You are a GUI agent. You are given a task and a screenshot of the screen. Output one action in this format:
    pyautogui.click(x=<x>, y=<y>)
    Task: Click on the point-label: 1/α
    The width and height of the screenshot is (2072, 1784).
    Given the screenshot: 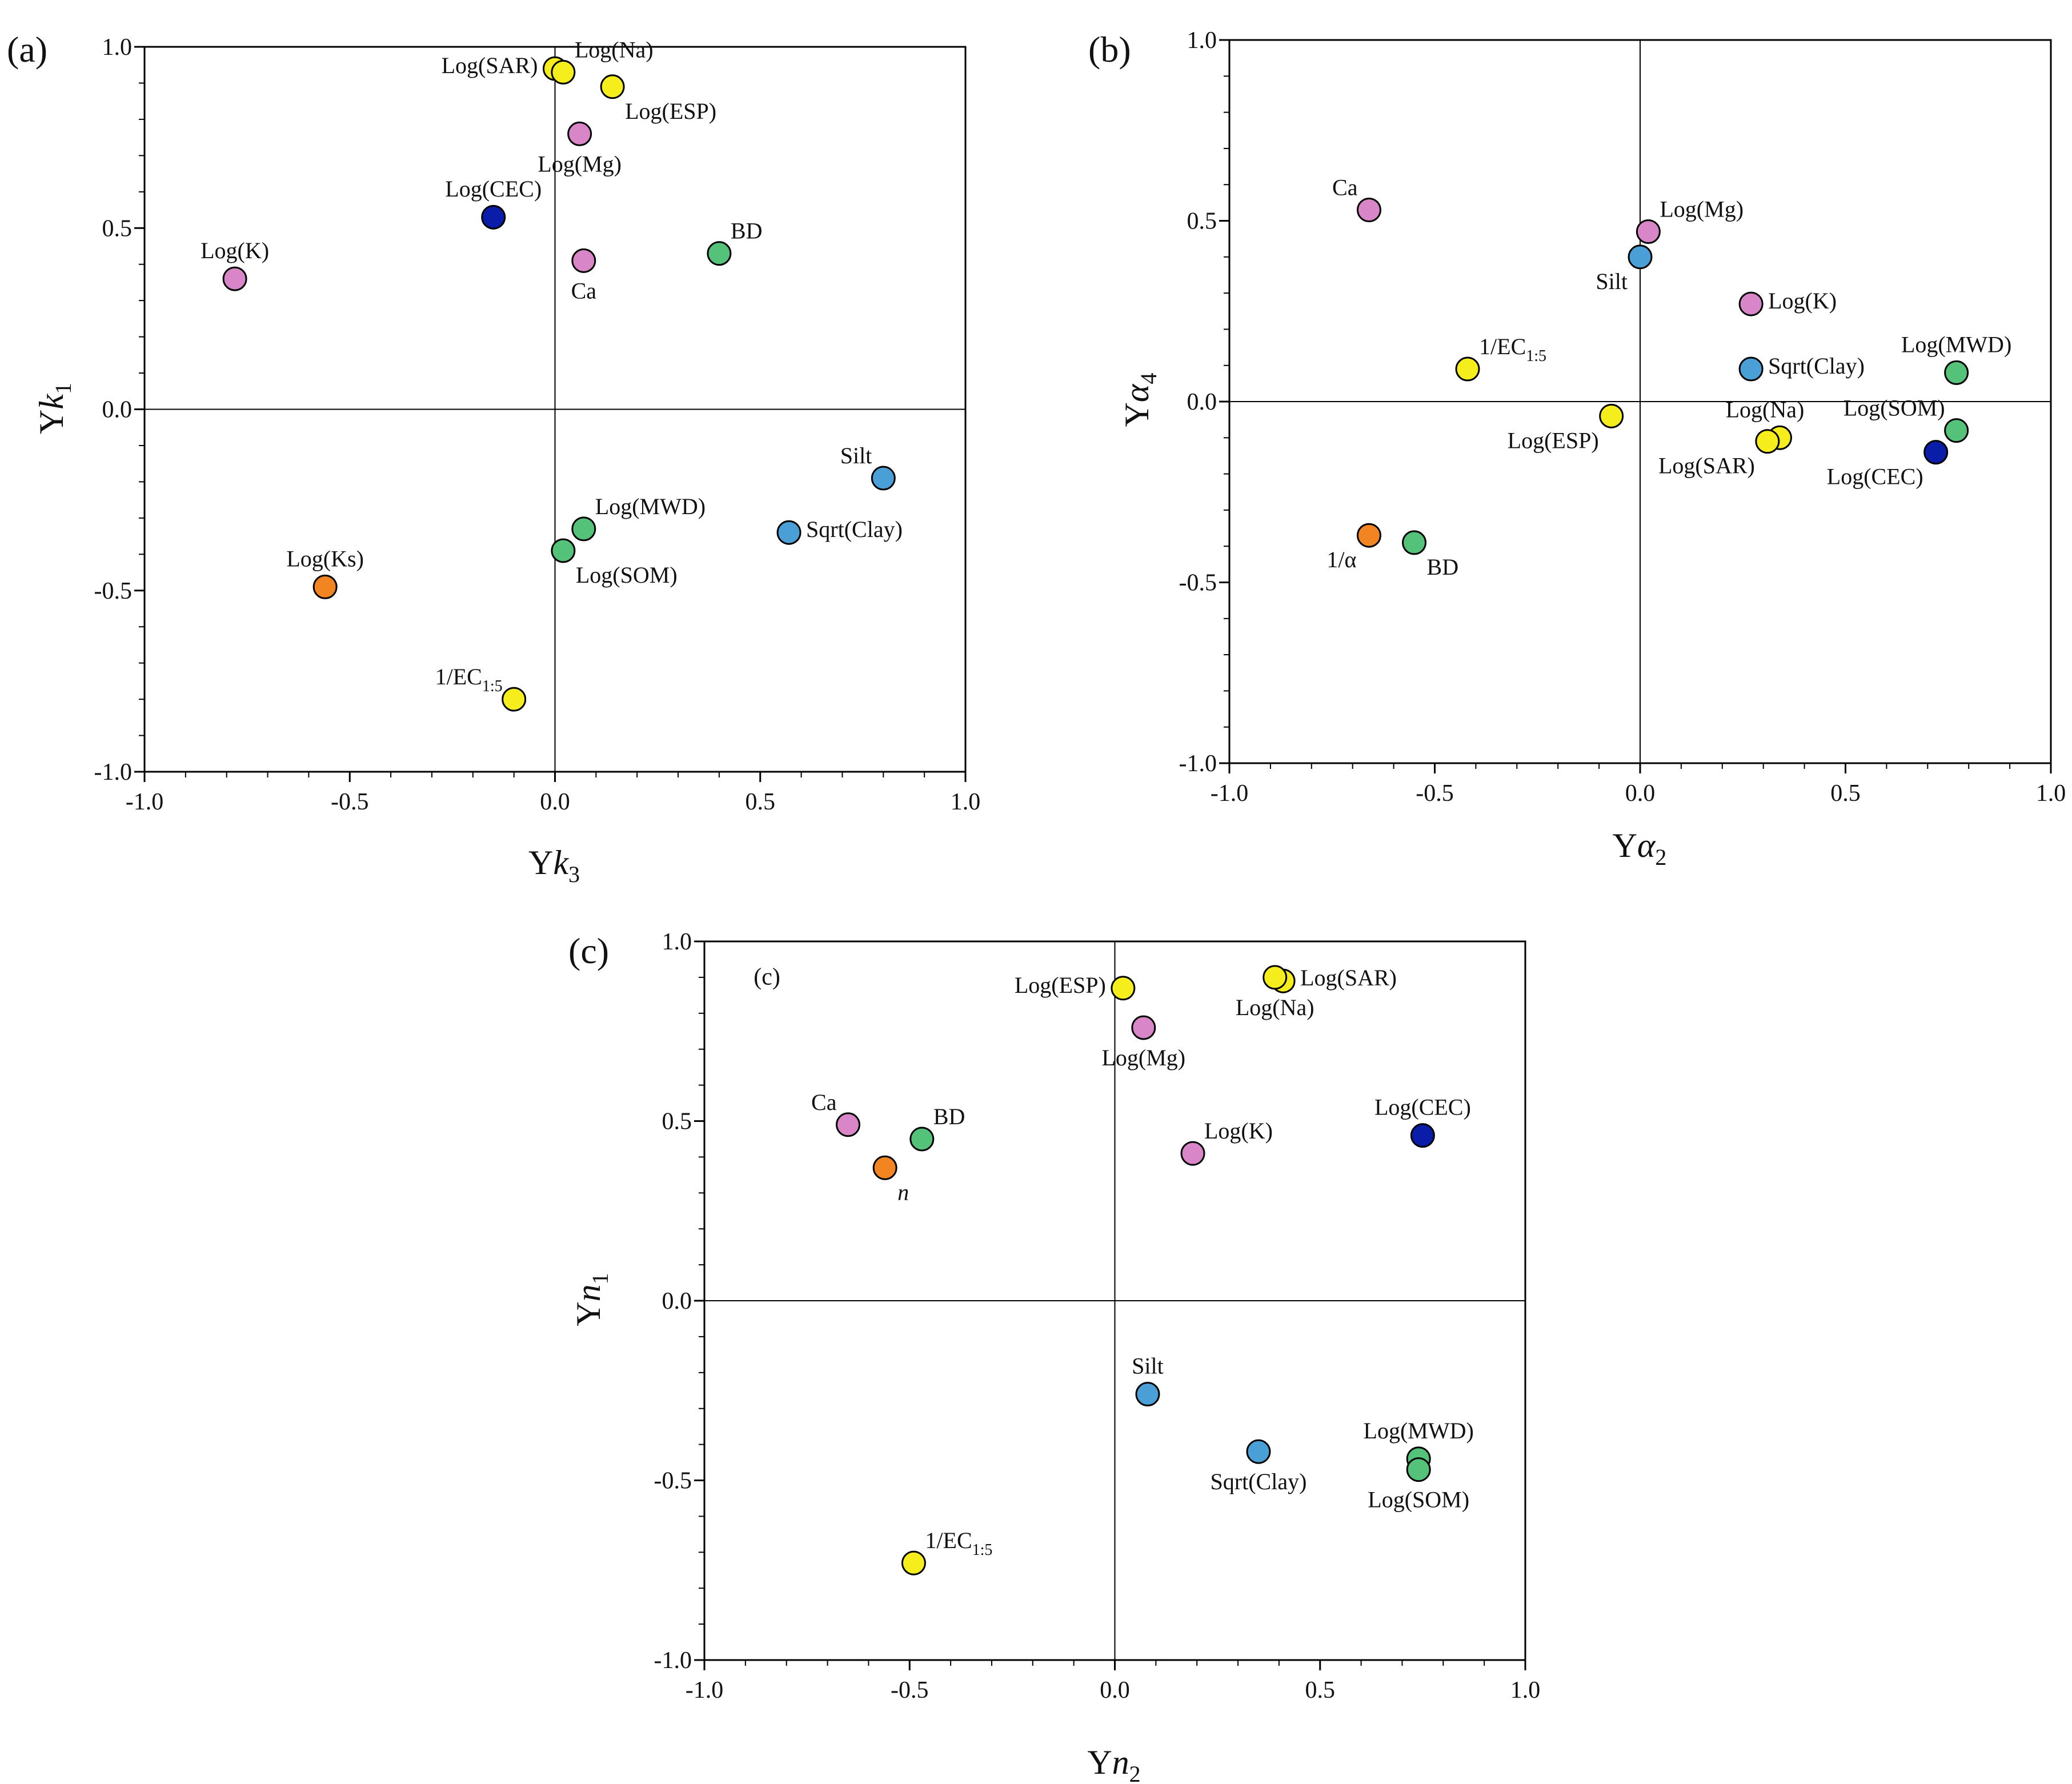 What is the action you would take?
    pyautogui.click(x=1341, y=559)
    